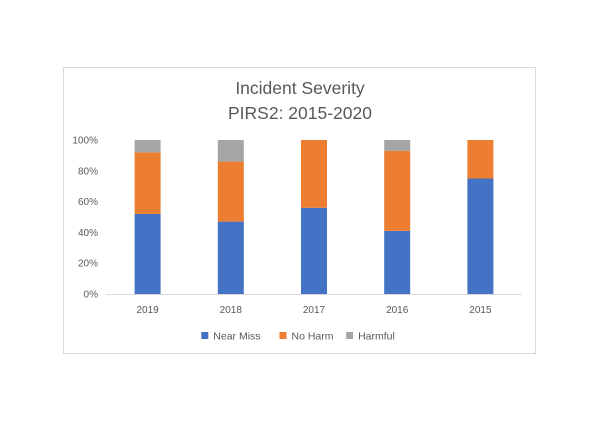 Image resolution: width=600 pixels, height=424 pixels. Describe the element at coordinates (231, 310) in the screenshot. I see `x-tick-label: 2018` at that location.